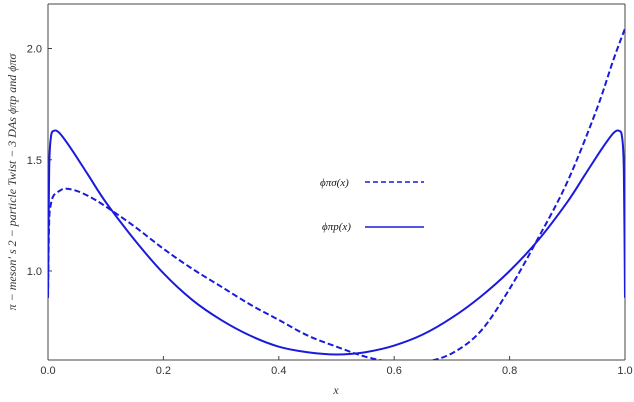 This screenshot has width=634, height=402. What do you see at coordinates (394, 371) in the screenshot?
I see `x-tick-label: 0.6` at bounding box center [394, 371].